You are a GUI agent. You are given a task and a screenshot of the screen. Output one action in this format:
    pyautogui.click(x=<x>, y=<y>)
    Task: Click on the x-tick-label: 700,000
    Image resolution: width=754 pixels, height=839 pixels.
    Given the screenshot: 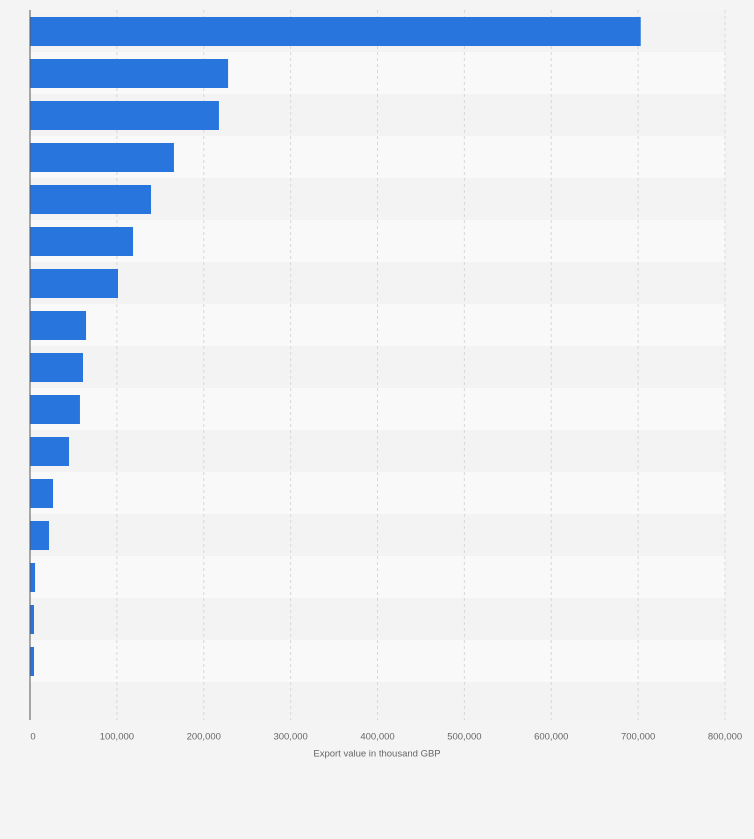 What is the action you would take?
    pyautogui.click(x=638, y=737)
    